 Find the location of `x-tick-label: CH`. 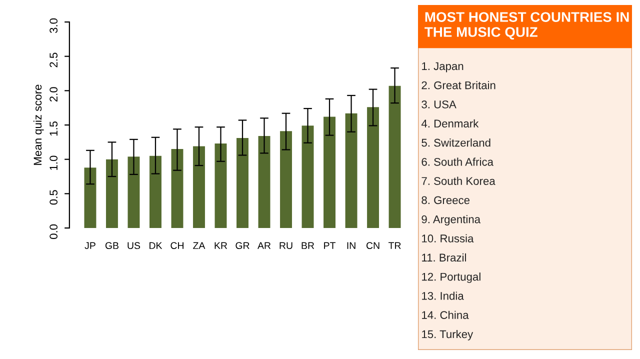

x-tick-label: CH is located at coordinates (177, 246).